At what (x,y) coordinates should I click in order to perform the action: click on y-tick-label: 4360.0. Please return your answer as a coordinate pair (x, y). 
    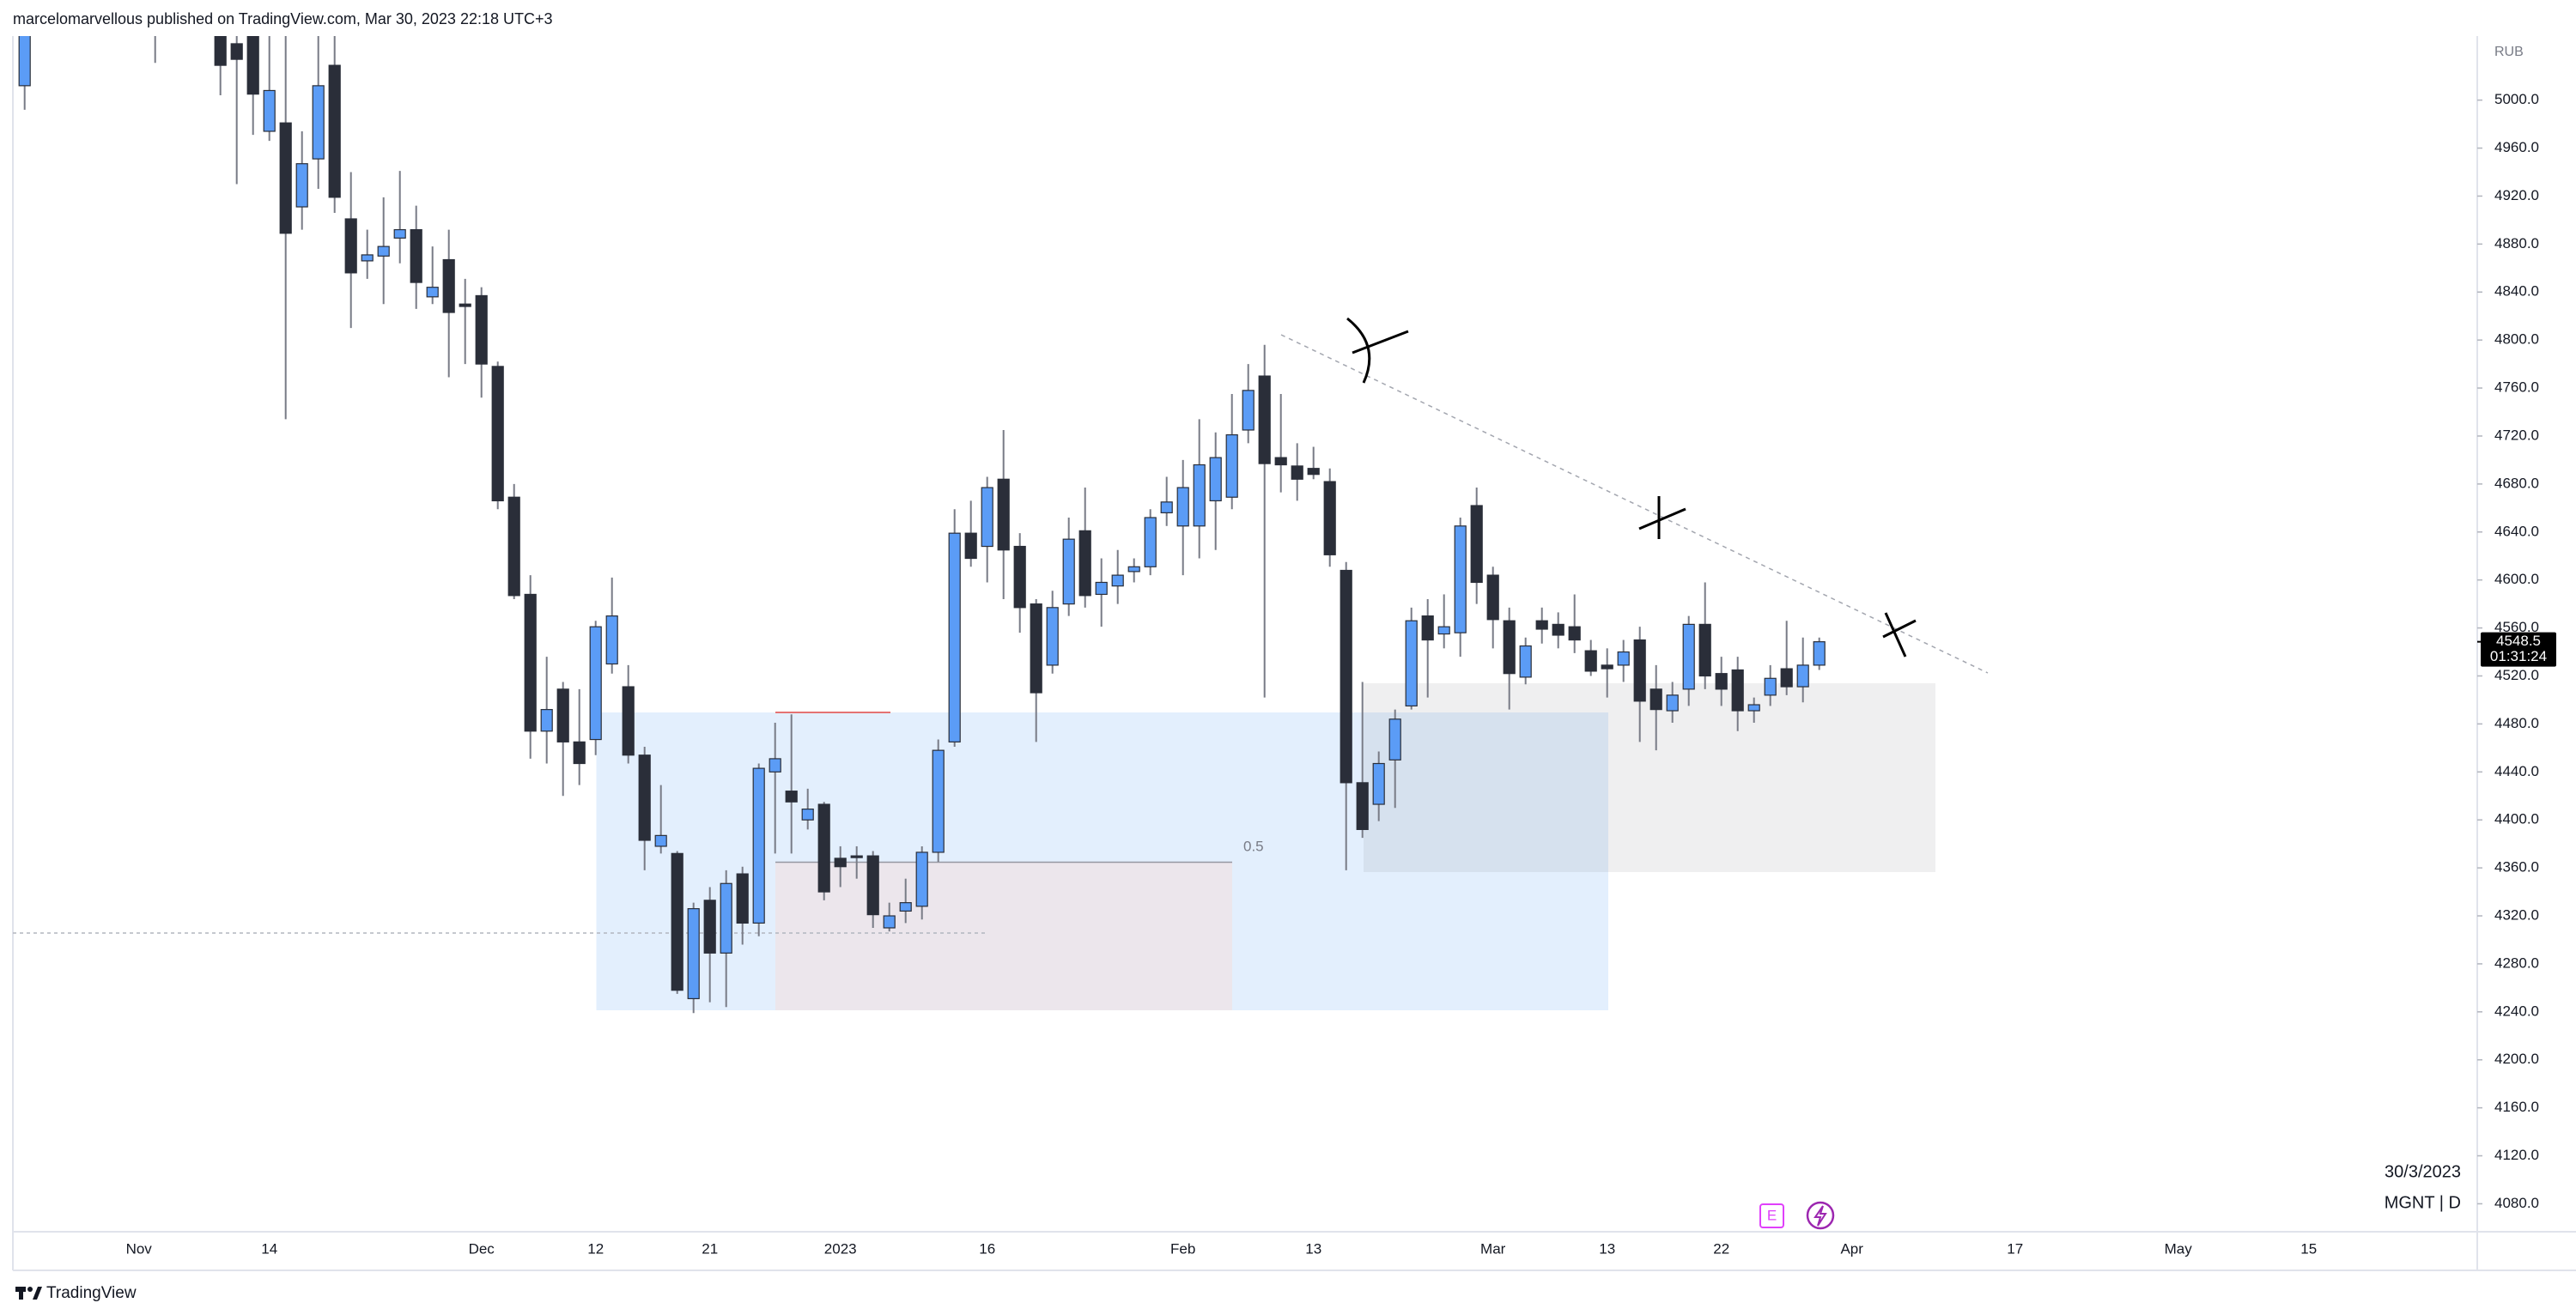
    Looking at the image, I should click on (2516, 868).